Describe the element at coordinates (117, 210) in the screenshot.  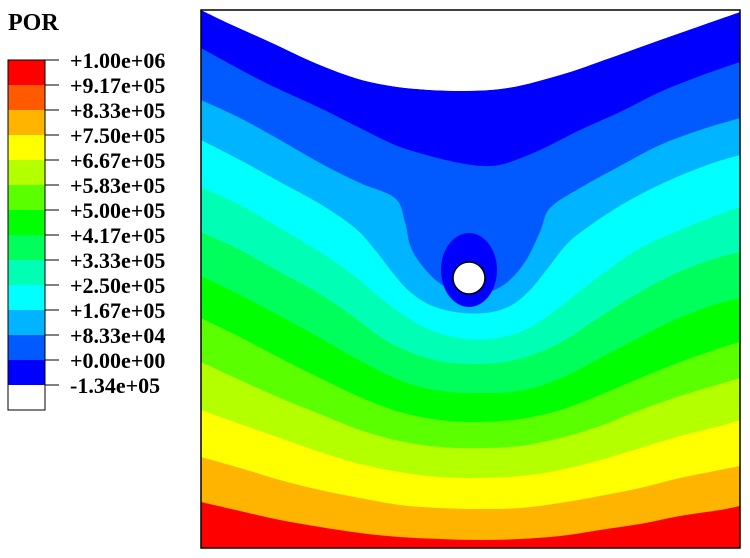
I see `legend-label: +5.00e+05` at that location.